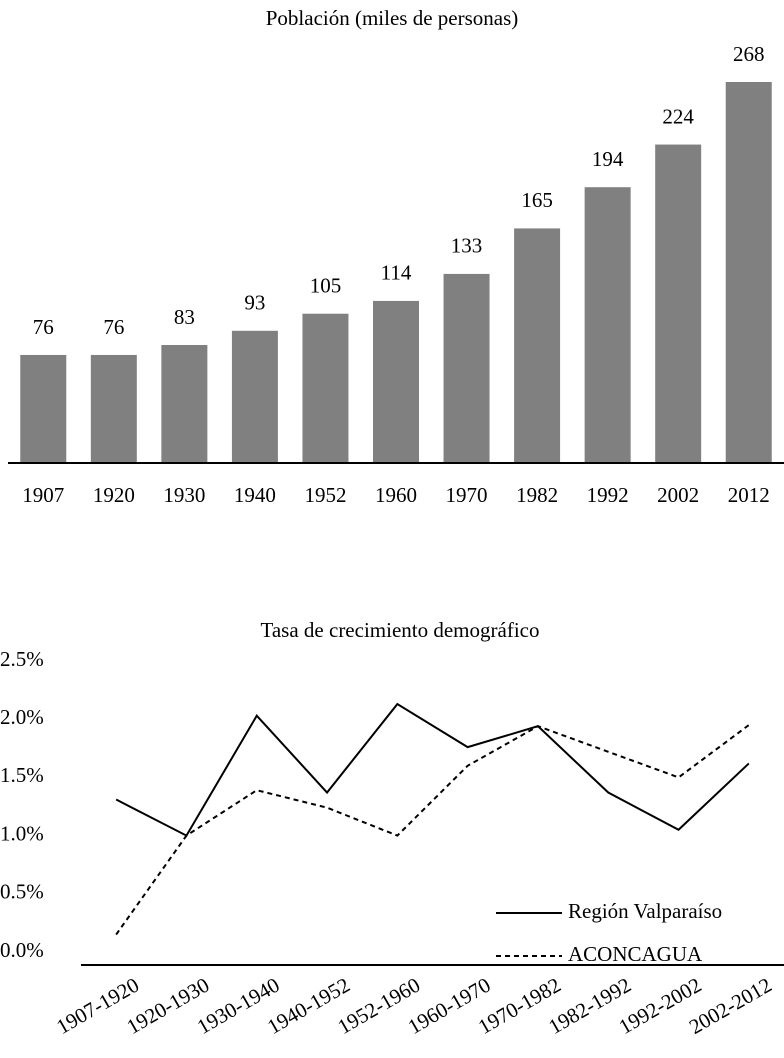 Image resolution: width=784 pixels, height=1058 pixels. Describe the element at coordinates (396, 273) in the screenshot. I see `data-label: 114` at that location.